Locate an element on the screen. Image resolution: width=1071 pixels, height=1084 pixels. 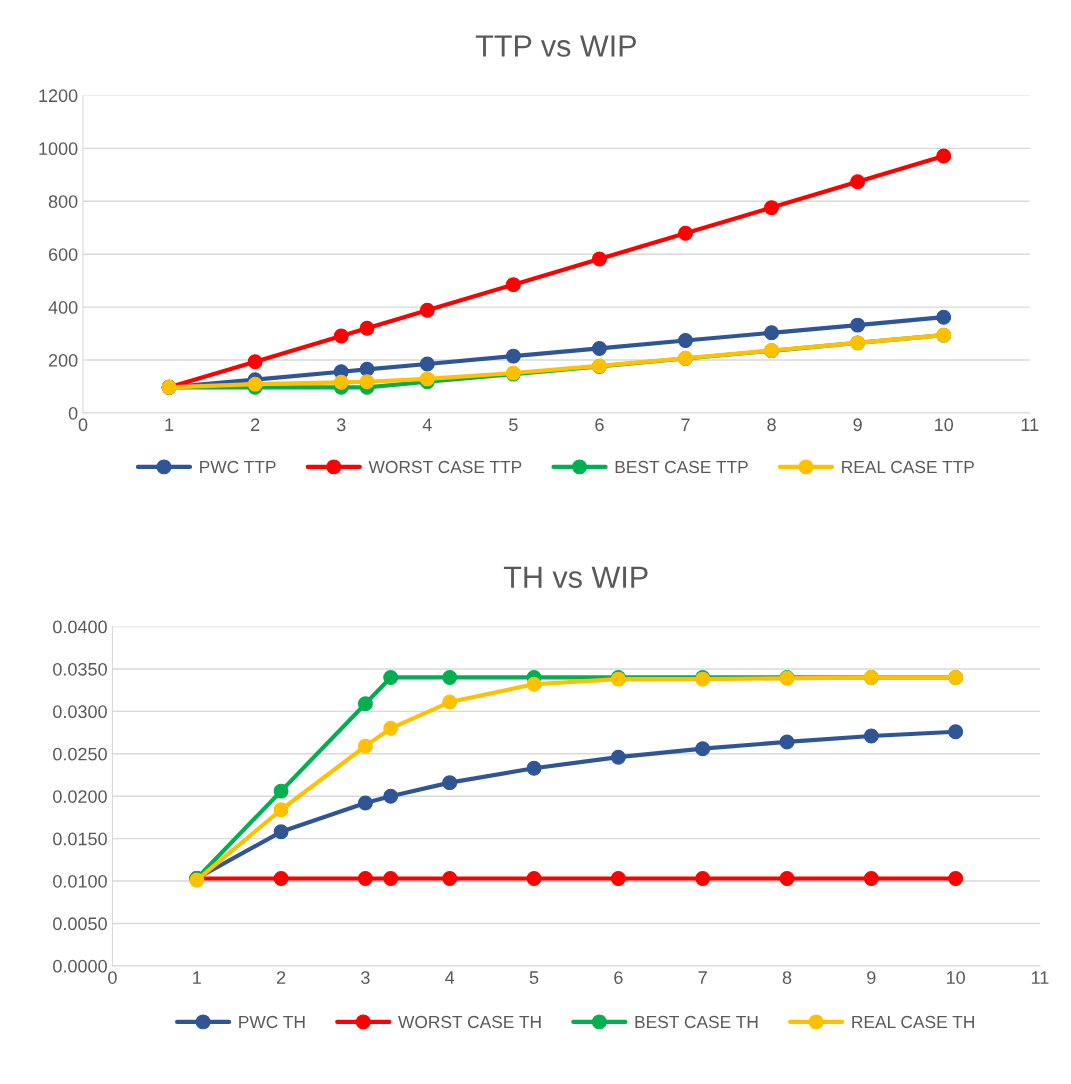
y-tick-label: 600 is located at coordinates (63, 254).